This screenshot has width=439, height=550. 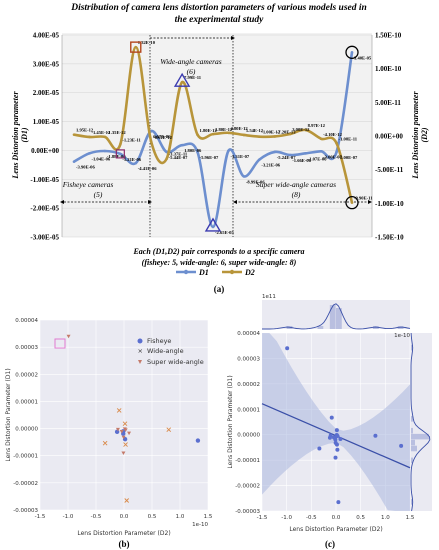 I want to click on legend-superwide-marker, so click(x=140, y=362).